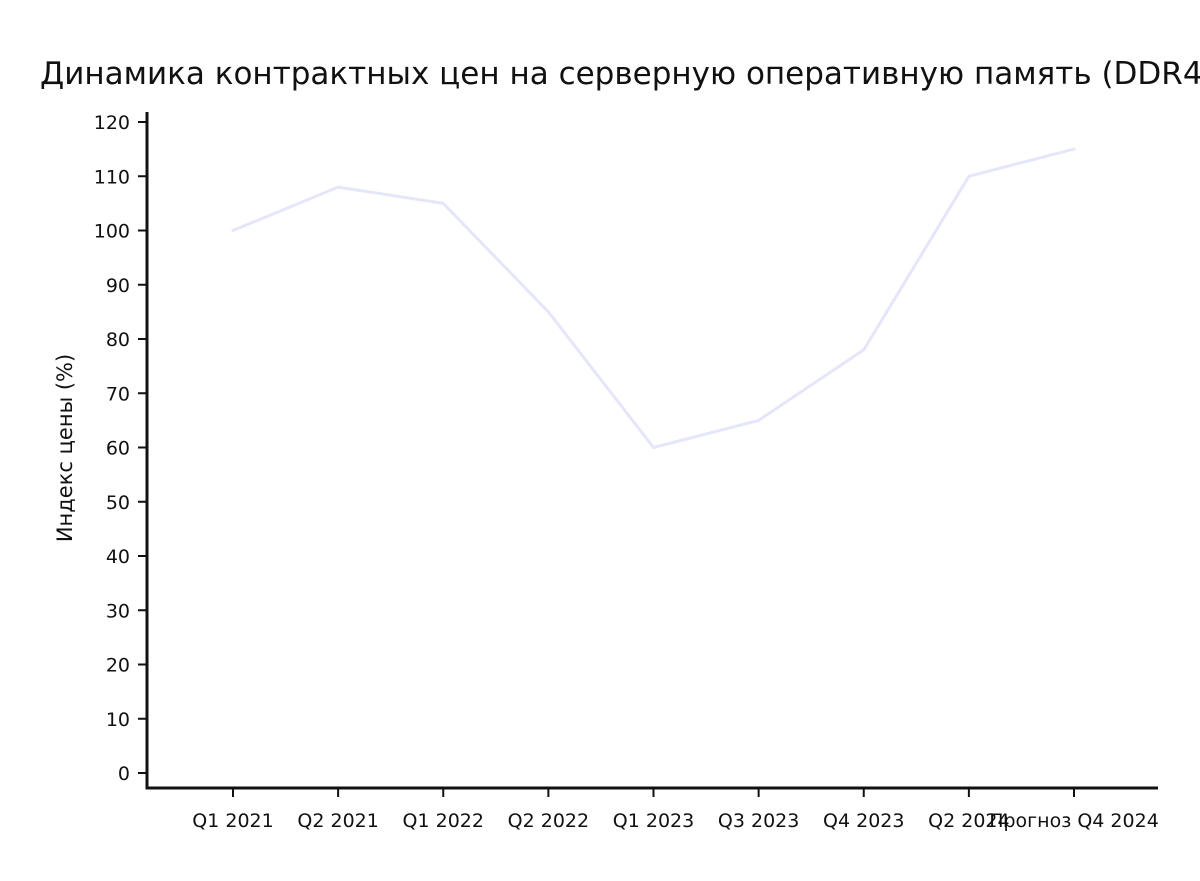  I want to click on y-tick-label: 70, so click(118, 394).